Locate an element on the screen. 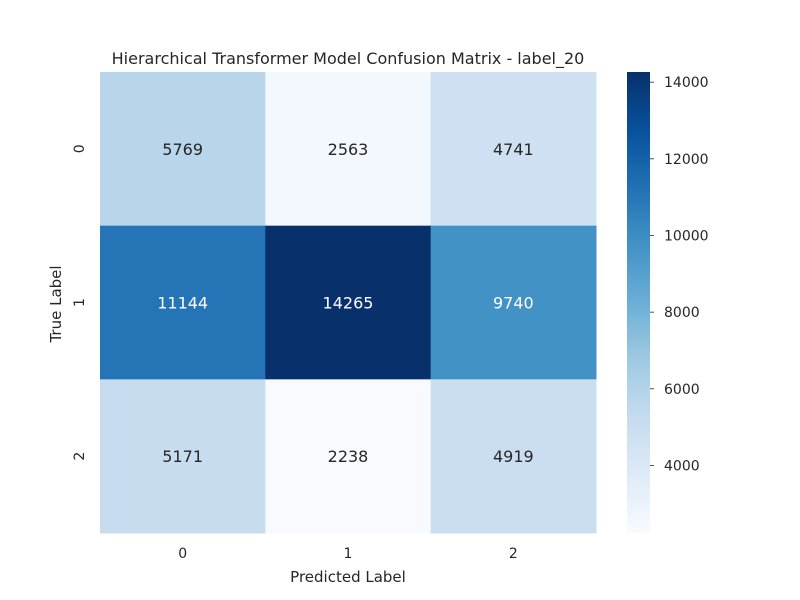  x-axis-label: Predicted Label is located at coordinates (348, 577).